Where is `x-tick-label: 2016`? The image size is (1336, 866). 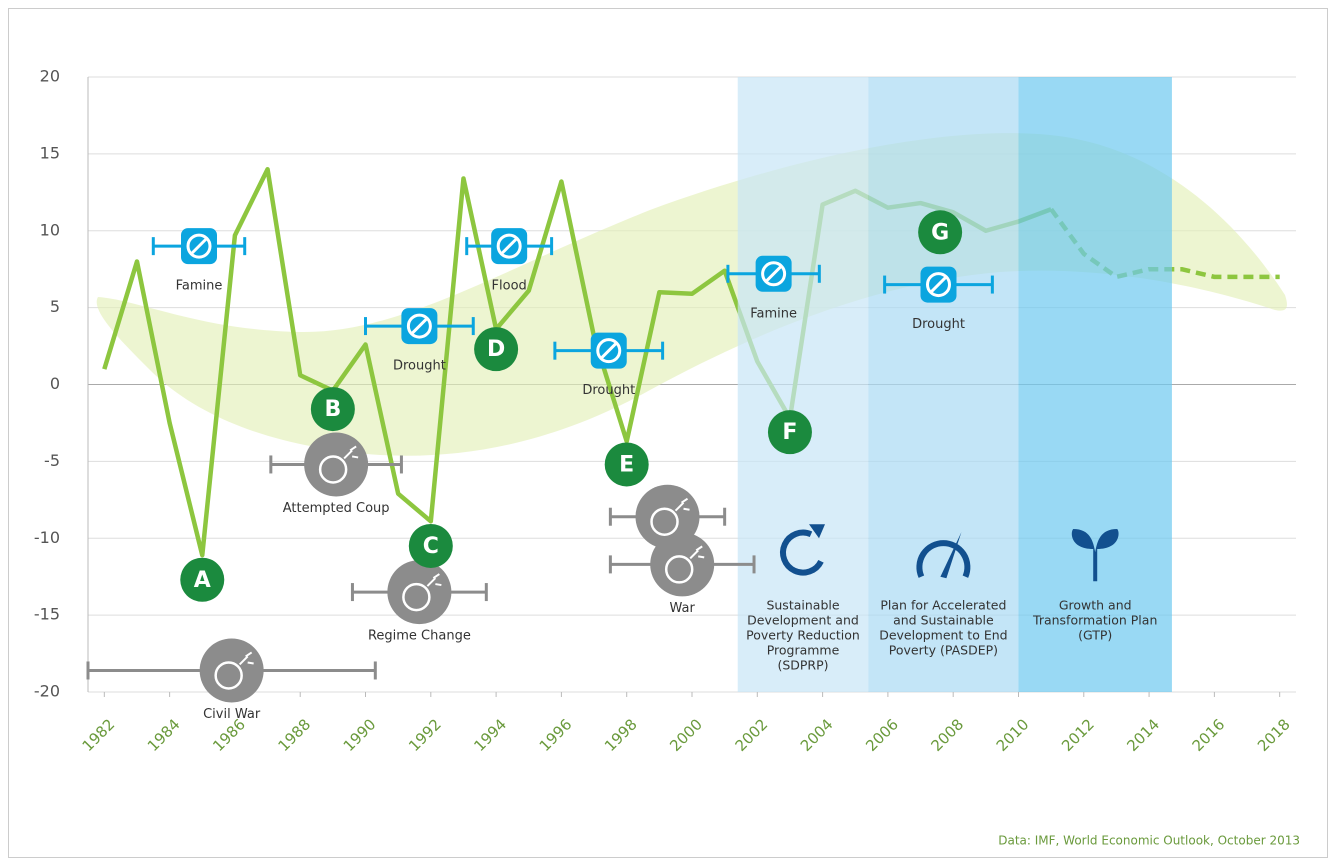
x-tick-label: 2016 is located at coordinates (1209, 735).